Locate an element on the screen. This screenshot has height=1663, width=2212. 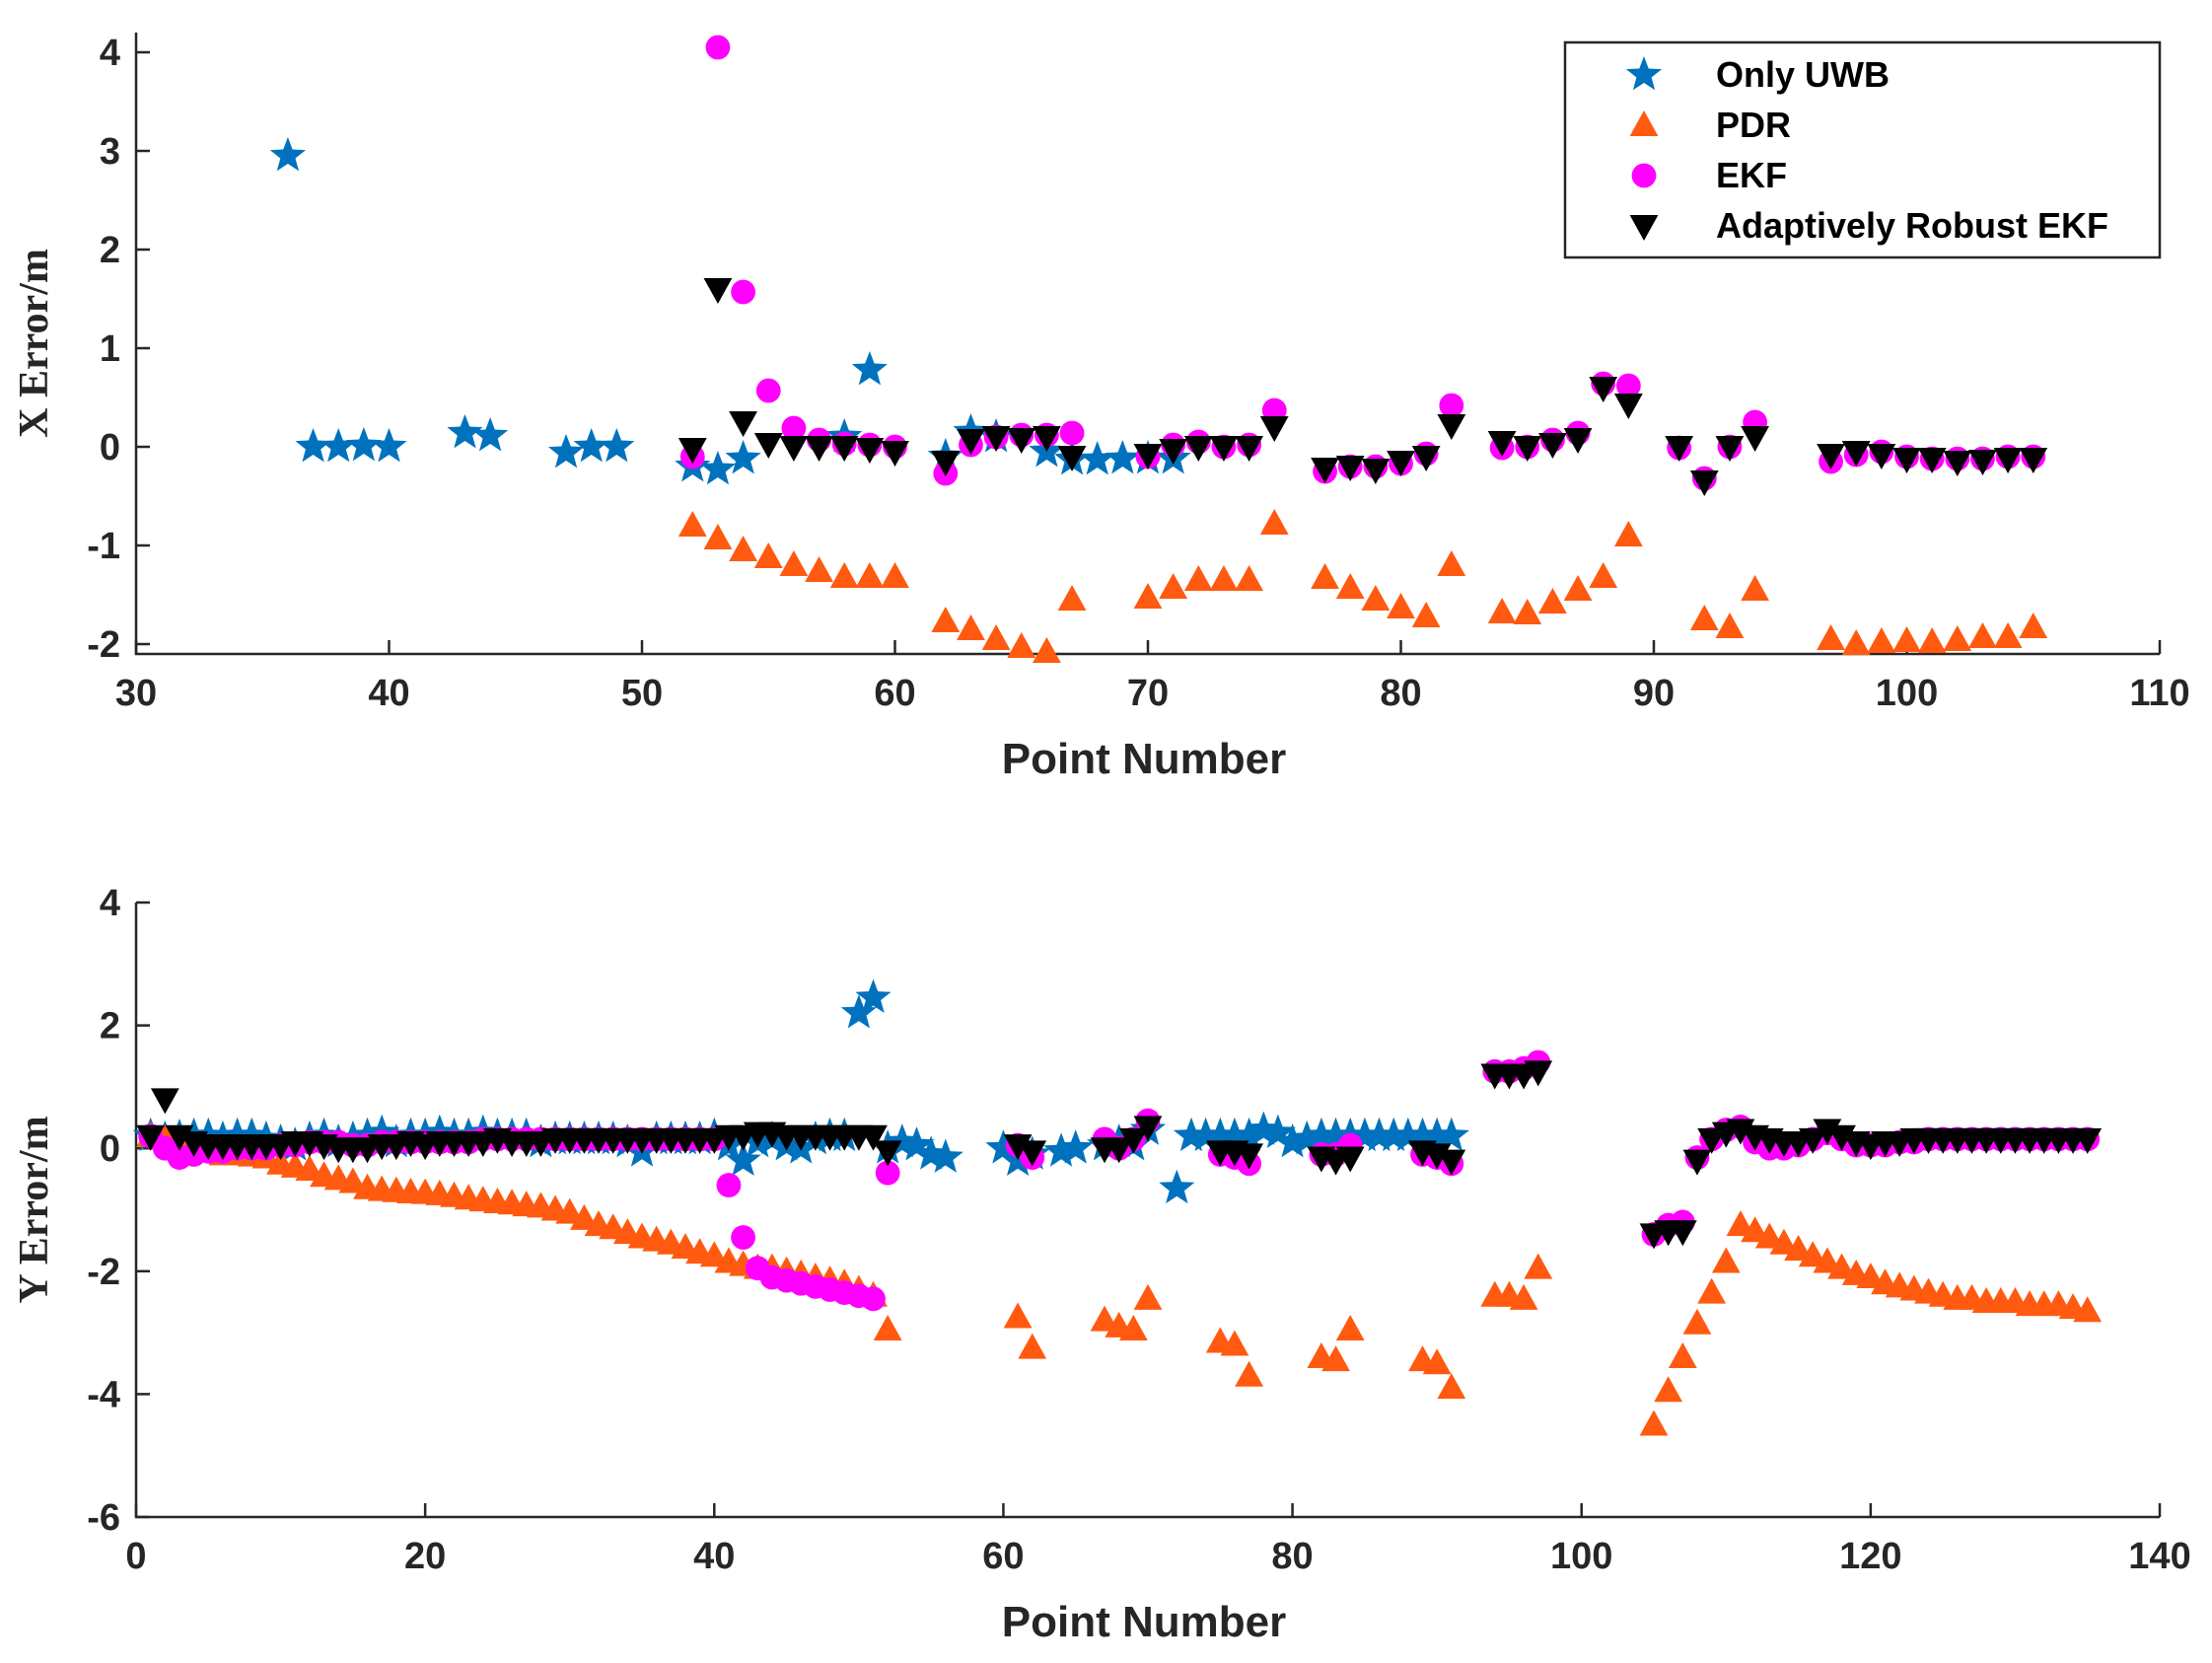
x-tick-label: 140 is located at coordinates (2159, 1556).